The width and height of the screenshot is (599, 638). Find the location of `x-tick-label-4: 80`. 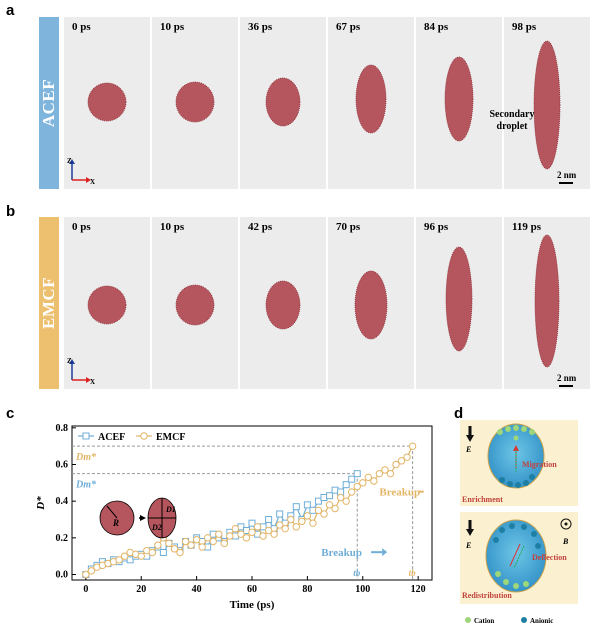

x-tick-label-4: 80 is located at coordinates (307, 589).